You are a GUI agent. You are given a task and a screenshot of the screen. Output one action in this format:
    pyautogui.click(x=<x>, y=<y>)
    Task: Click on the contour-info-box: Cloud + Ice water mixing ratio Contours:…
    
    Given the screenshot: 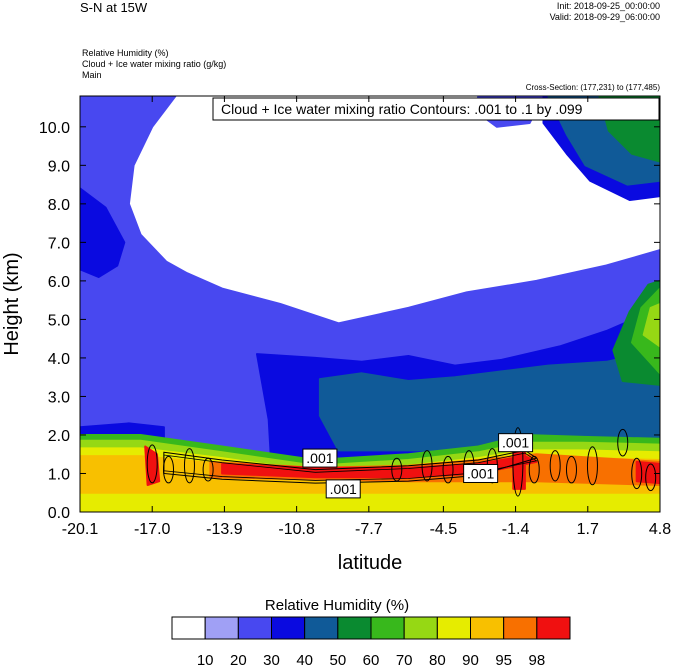 What is the action you would take?
    pyautogui.click(x=436, y=109)
    